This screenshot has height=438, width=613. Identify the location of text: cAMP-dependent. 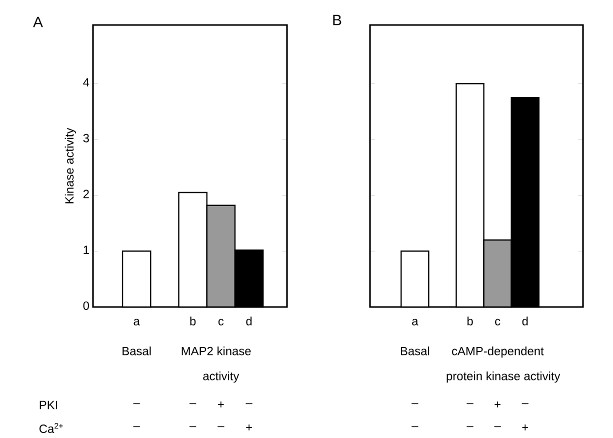
(498, 352).